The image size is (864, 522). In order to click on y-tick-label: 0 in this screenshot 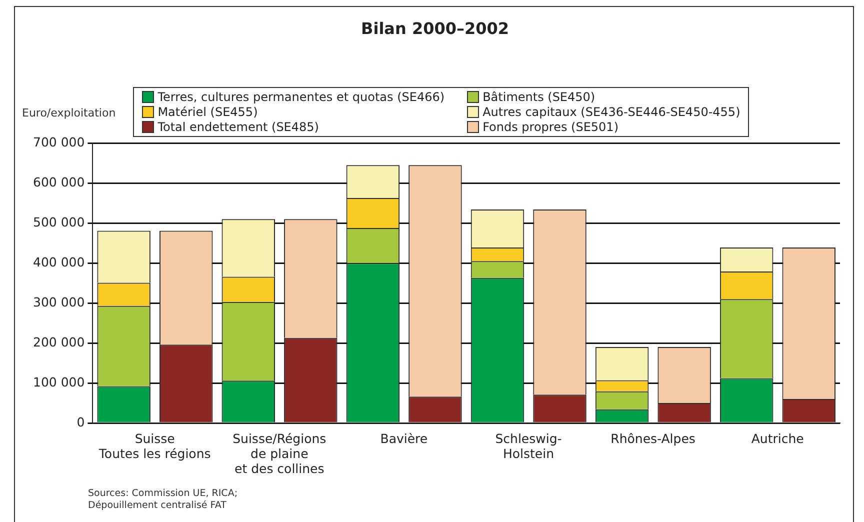, I will do `click(80, 422)`.